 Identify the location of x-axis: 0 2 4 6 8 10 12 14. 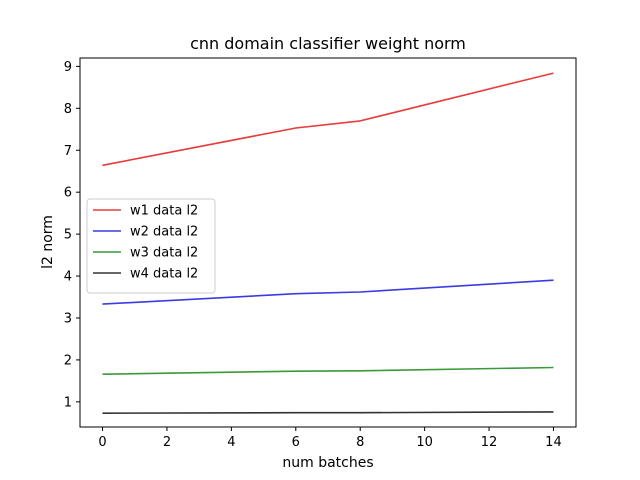
(330, 438).